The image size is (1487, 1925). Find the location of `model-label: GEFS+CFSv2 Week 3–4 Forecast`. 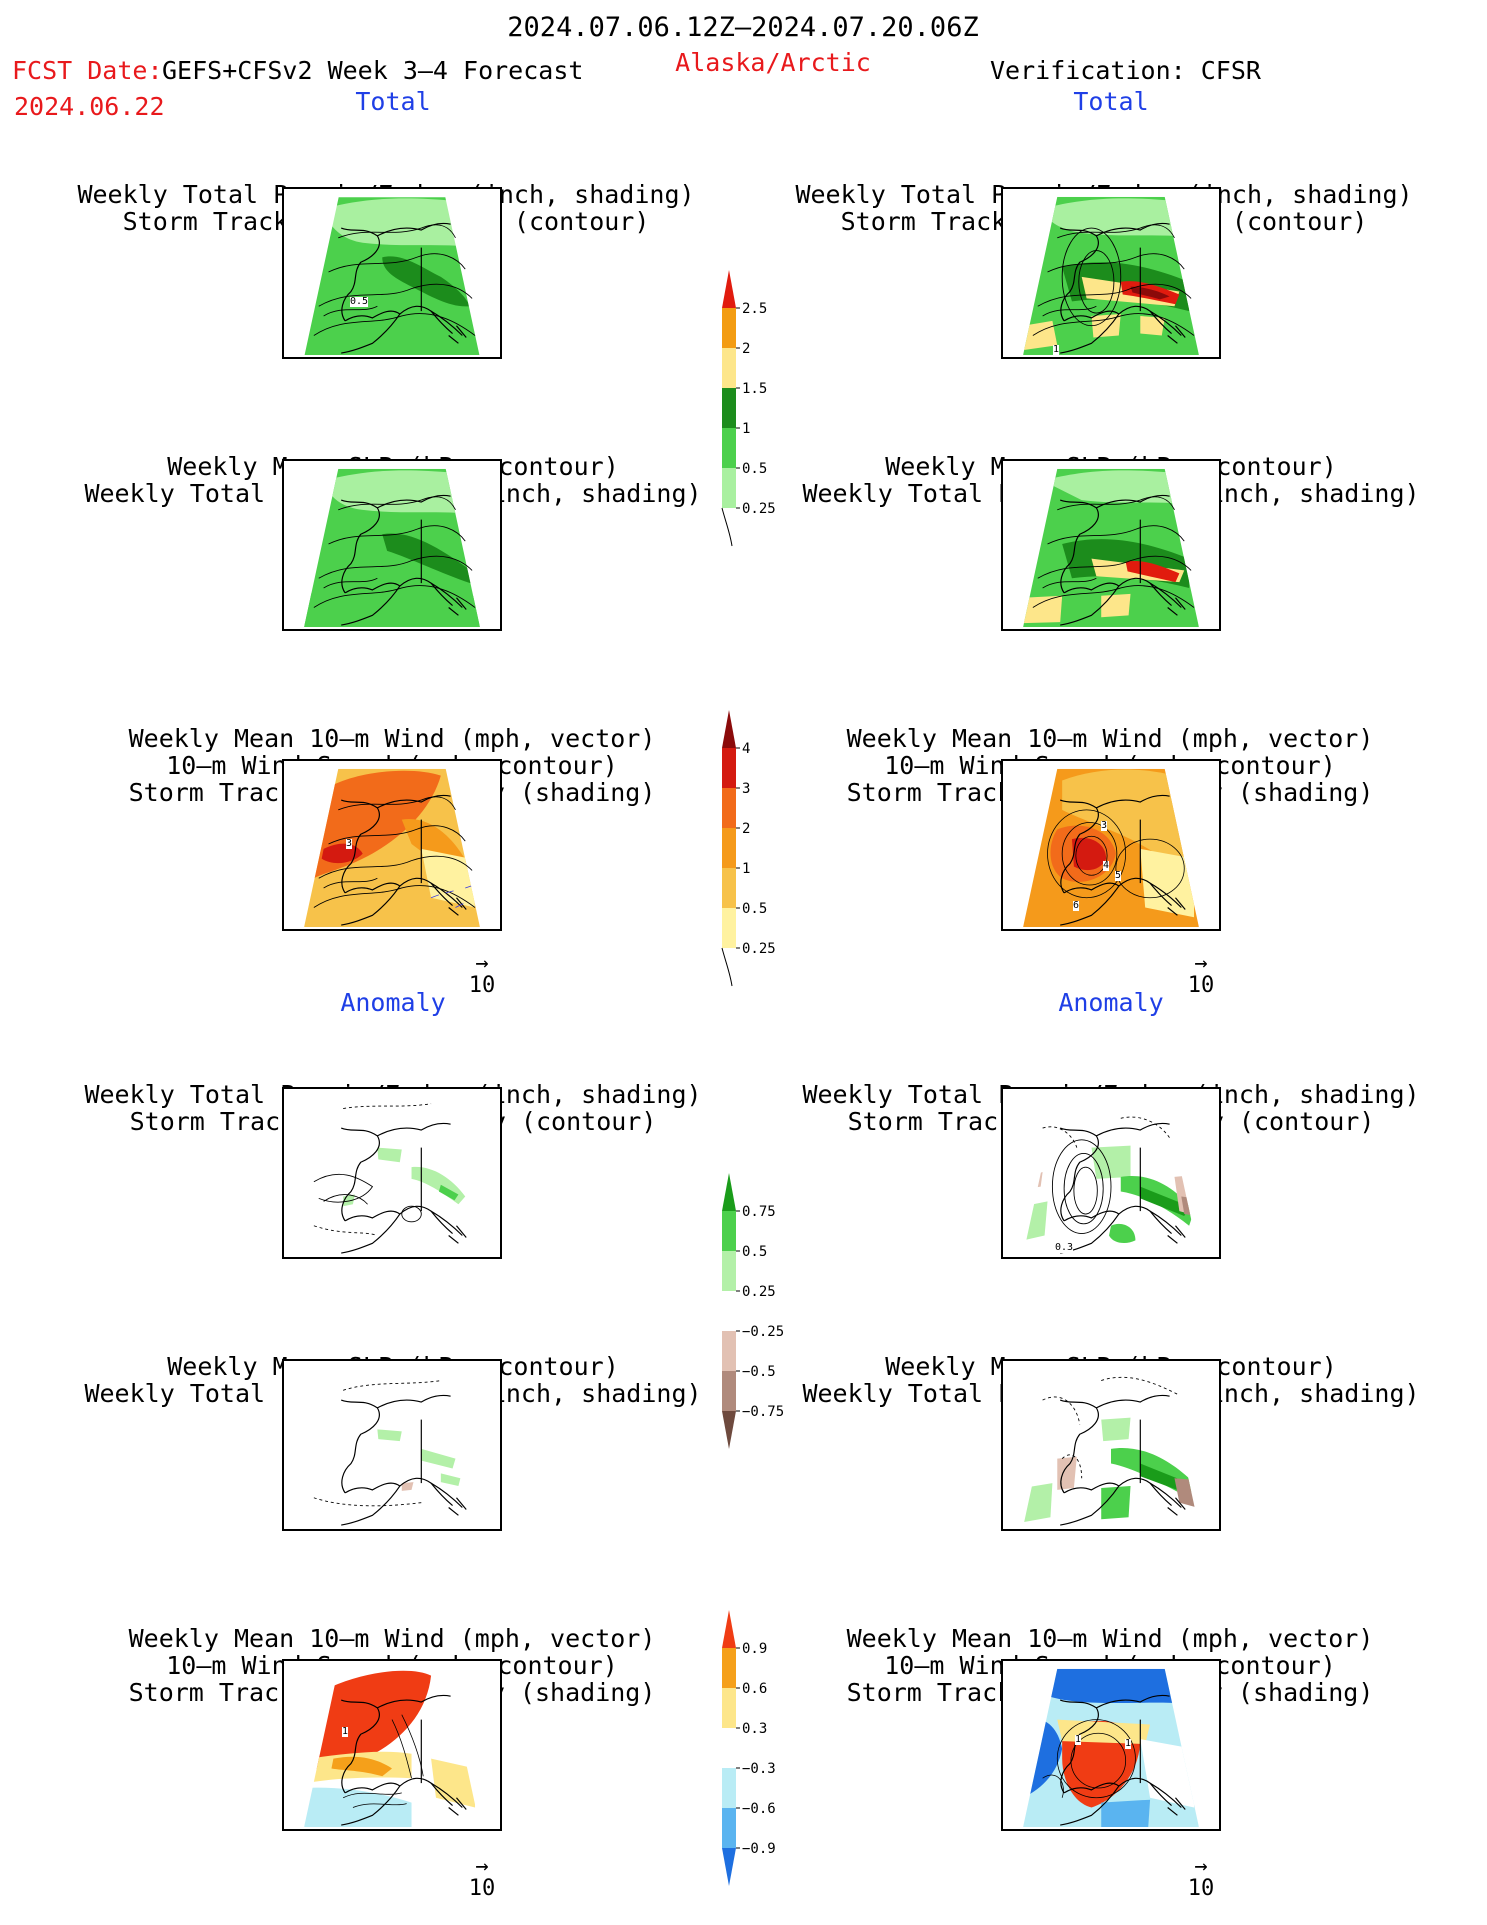

model-label: GEFS+CFSv2 Week 3–4 Forecast is located at coordinates (373, 70).